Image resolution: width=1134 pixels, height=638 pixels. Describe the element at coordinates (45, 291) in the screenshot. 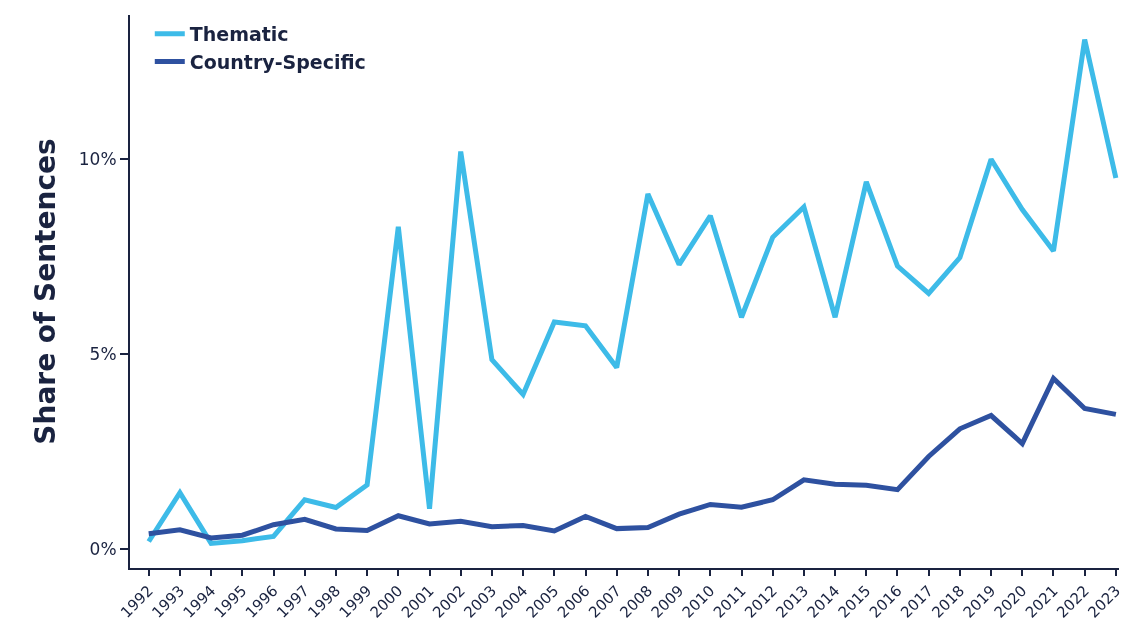

I see `y-axis-title: Share of Sentences` at that location.